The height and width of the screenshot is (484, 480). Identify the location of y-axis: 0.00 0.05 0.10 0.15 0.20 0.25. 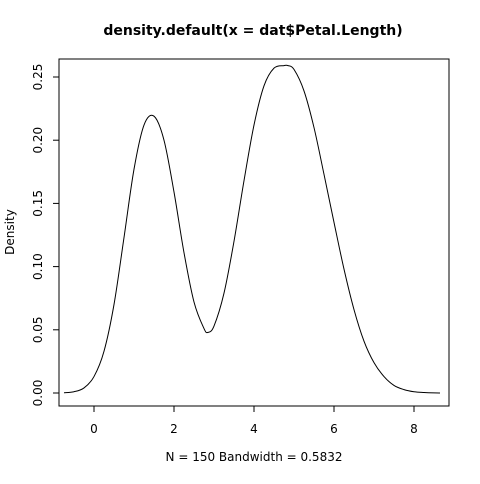
(45, 235).